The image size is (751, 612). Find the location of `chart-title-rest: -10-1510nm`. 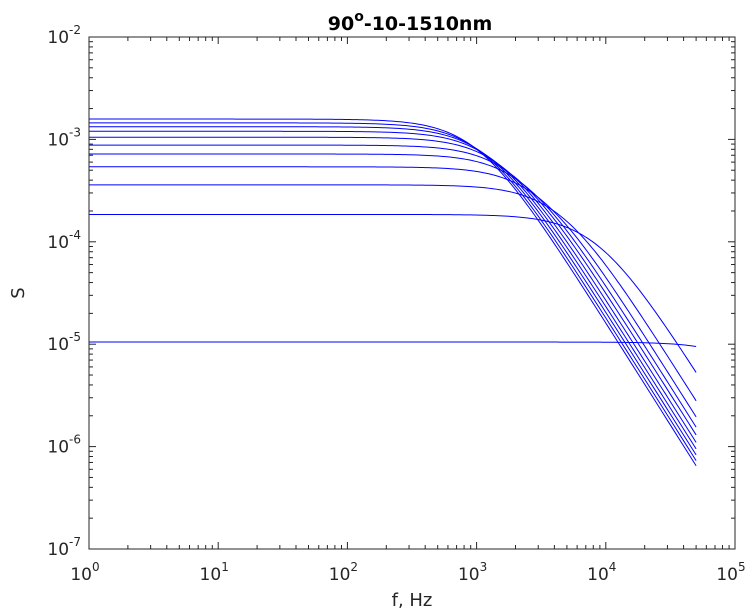

chart-title-rest: -10-1510nm is located at coordinates (428, 24).